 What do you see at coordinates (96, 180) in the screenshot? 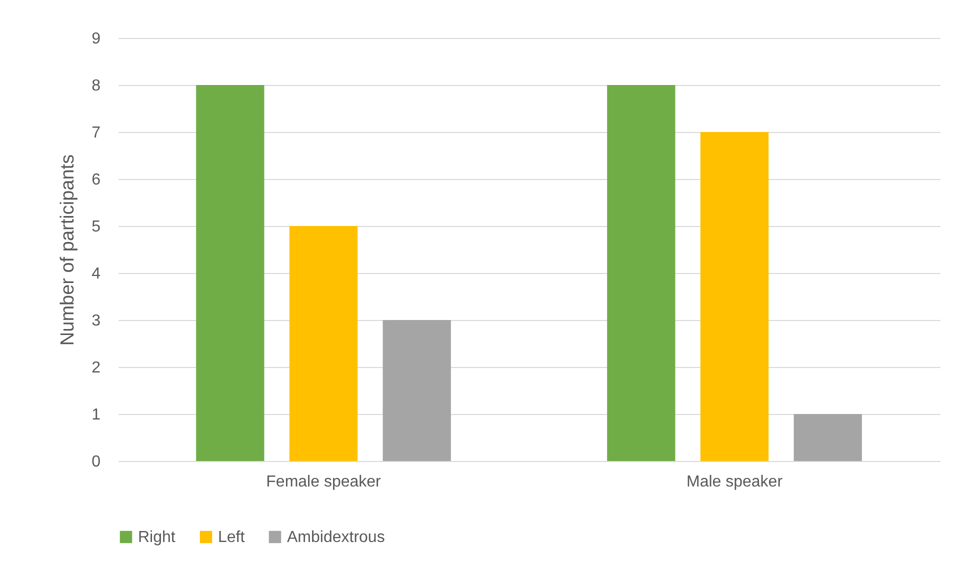
I see `y-tick-label: 6` at bounding box center [96, 180].